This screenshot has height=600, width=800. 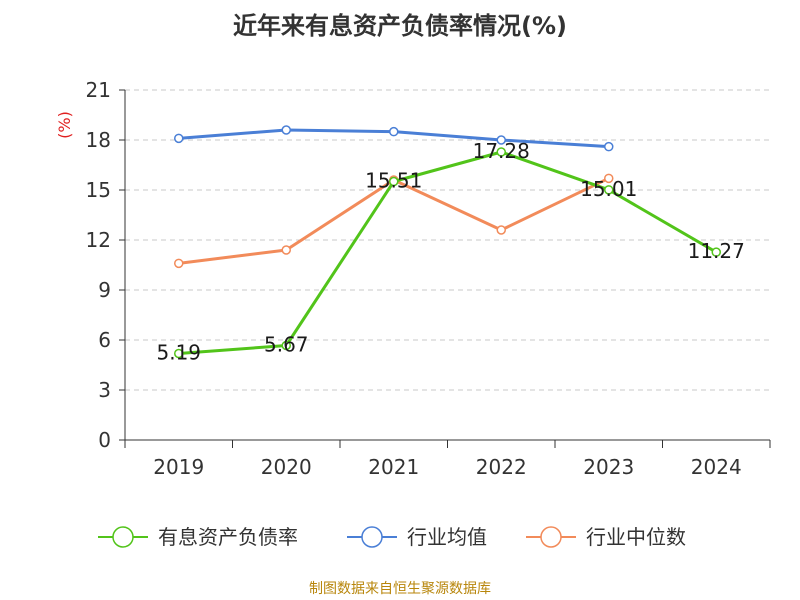 I want to click on data-label: 15.51, so click(x=393, y=181).